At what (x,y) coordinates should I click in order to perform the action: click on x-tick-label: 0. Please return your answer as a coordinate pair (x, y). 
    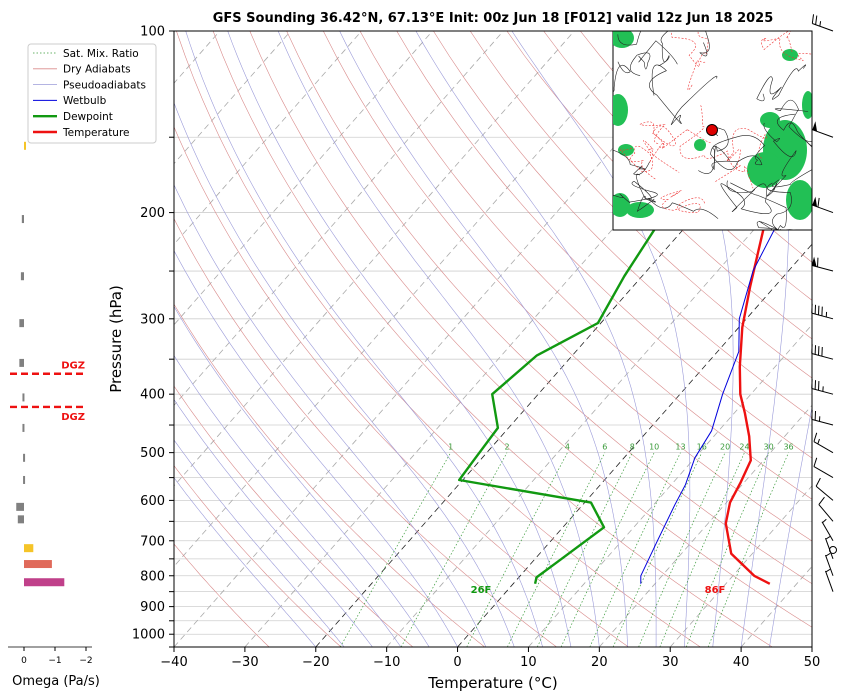
    Looking at the image, I should click on (457, 662).